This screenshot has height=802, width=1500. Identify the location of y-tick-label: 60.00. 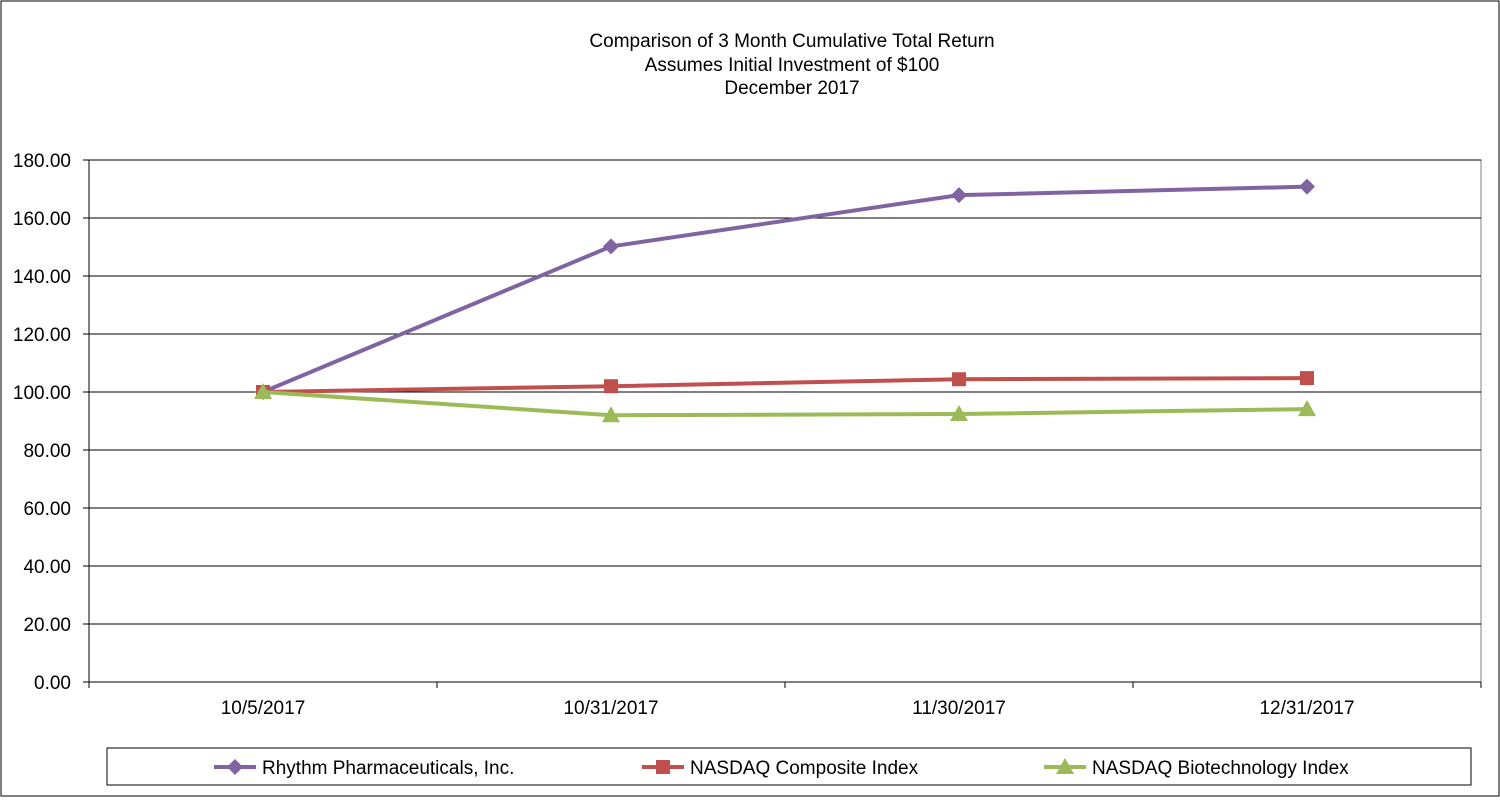
(47, 509).